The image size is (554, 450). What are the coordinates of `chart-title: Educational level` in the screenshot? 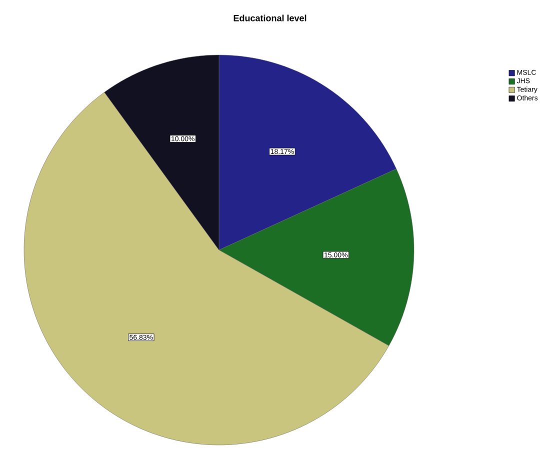 It's located at (270, 18).